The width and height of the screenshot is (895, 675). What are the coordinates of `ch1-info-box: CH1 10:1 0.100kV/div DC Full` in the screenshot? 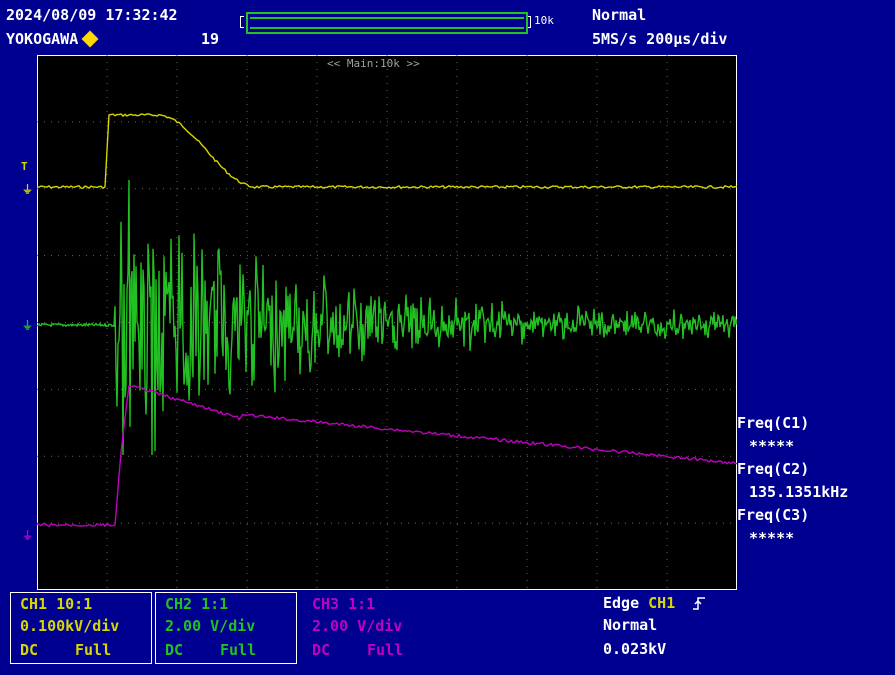 It's located at (81, 628).